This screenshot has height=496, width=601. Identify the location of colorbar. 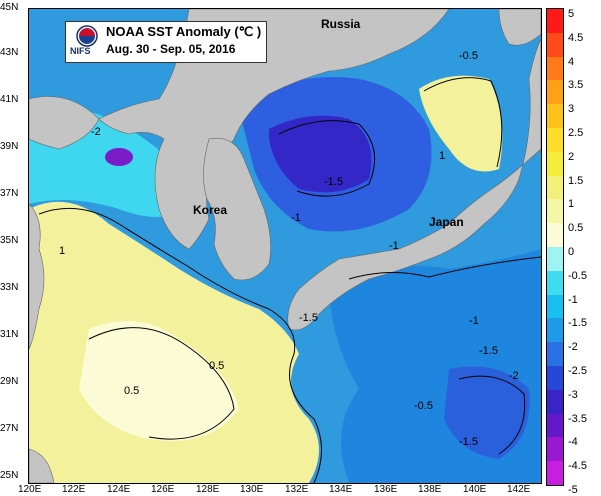
(555, 247).